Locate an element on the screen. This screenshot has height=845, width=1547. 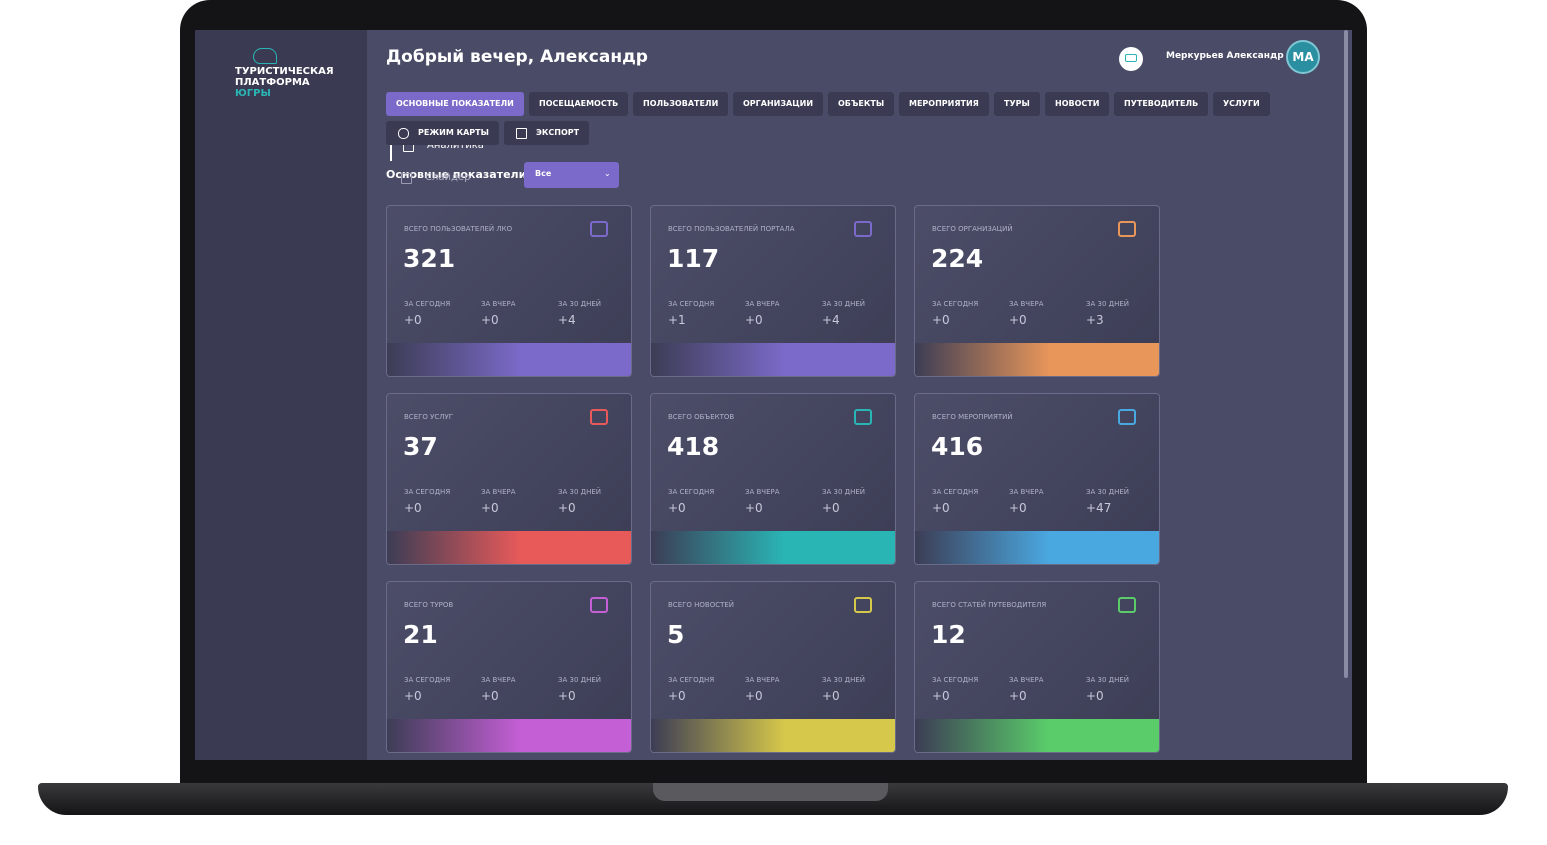
card-label: ВСЕГО ТУРОВ is located at coordinates (429, 605).